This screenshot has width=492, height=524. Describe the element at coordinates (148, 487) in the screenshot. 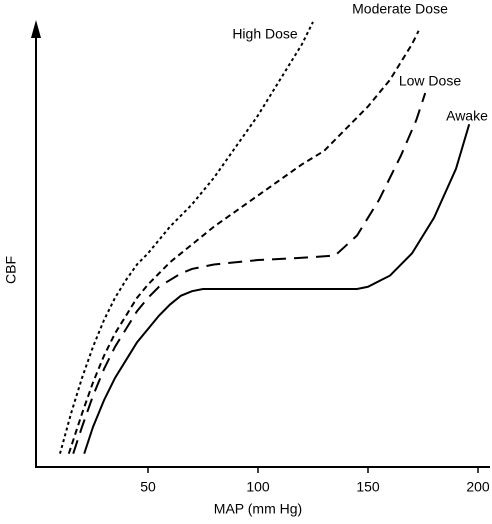

I see `x-tick-label: 50` at that location.